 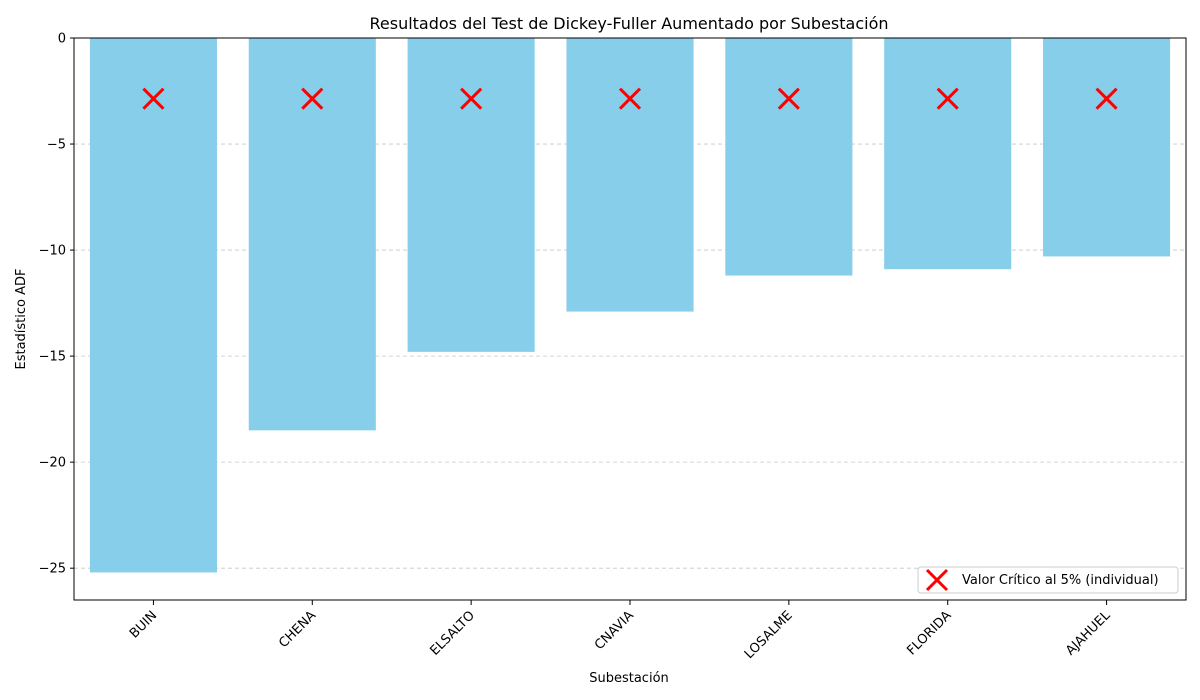 What do you see at coordinates (769, 635) in the screenshot?
I see `x-tick-label-losalme: LOSALME` at bounding box center [769, 635].